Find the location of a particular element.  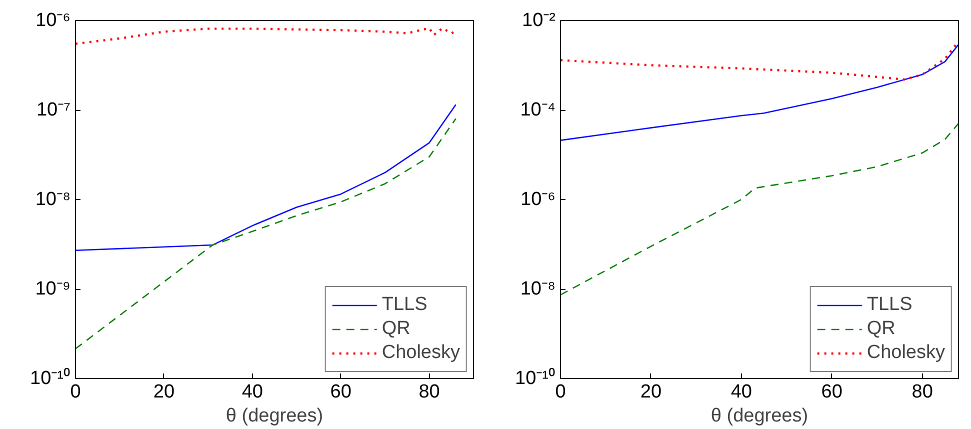

y-tick-label: 10⁻² is located at coordinates (539, 20).